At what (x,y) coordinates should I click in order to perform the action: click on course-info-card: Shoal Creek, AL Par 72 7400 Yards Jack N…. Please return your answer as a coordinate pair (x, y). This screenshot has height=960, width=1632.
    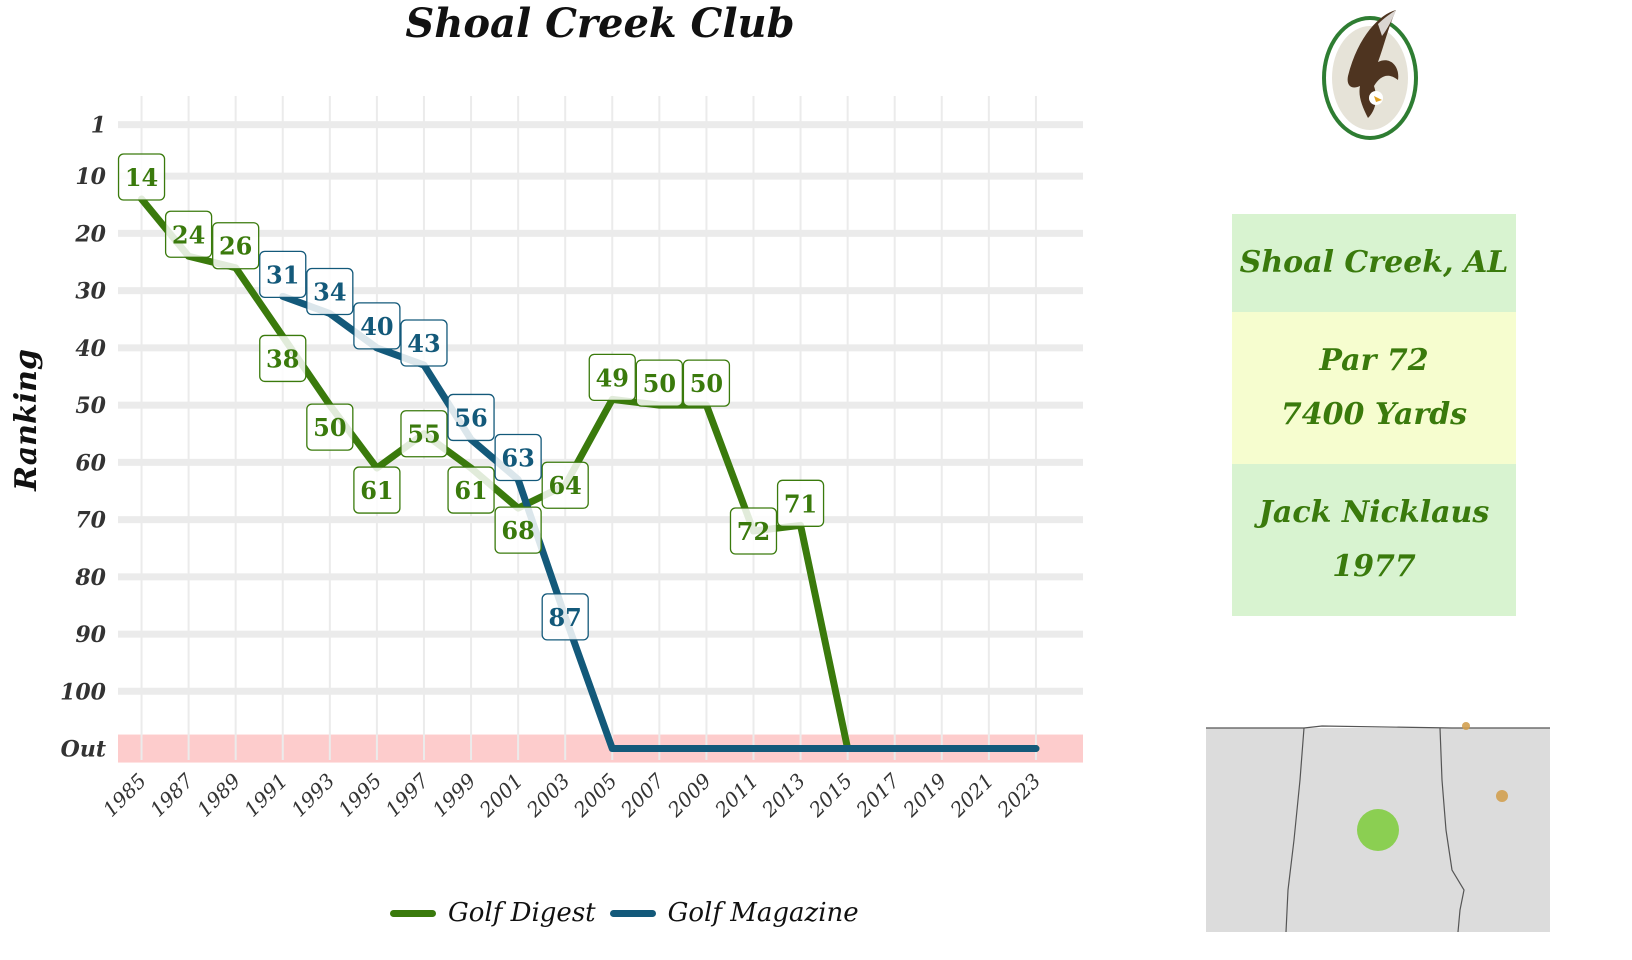
    Looking at the image, I should click on (1374, 415).